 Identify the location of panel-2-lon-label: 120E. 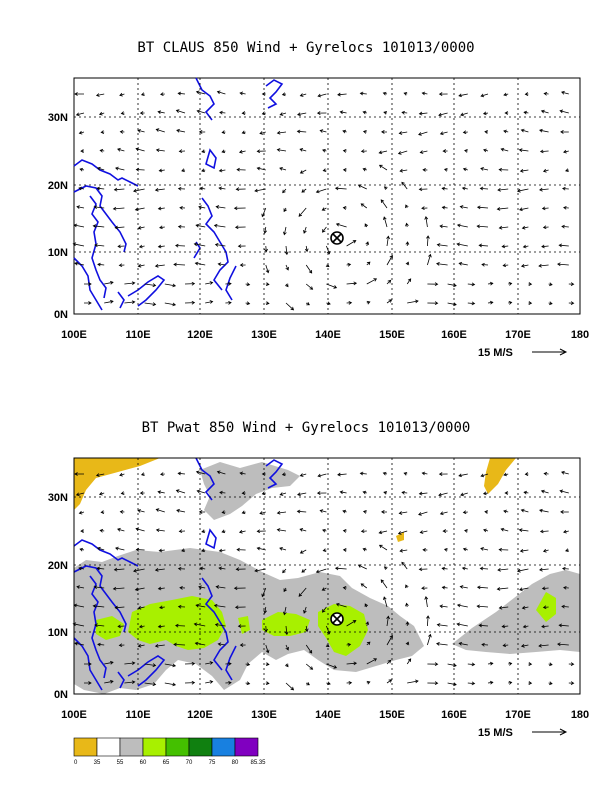
(200, 715).